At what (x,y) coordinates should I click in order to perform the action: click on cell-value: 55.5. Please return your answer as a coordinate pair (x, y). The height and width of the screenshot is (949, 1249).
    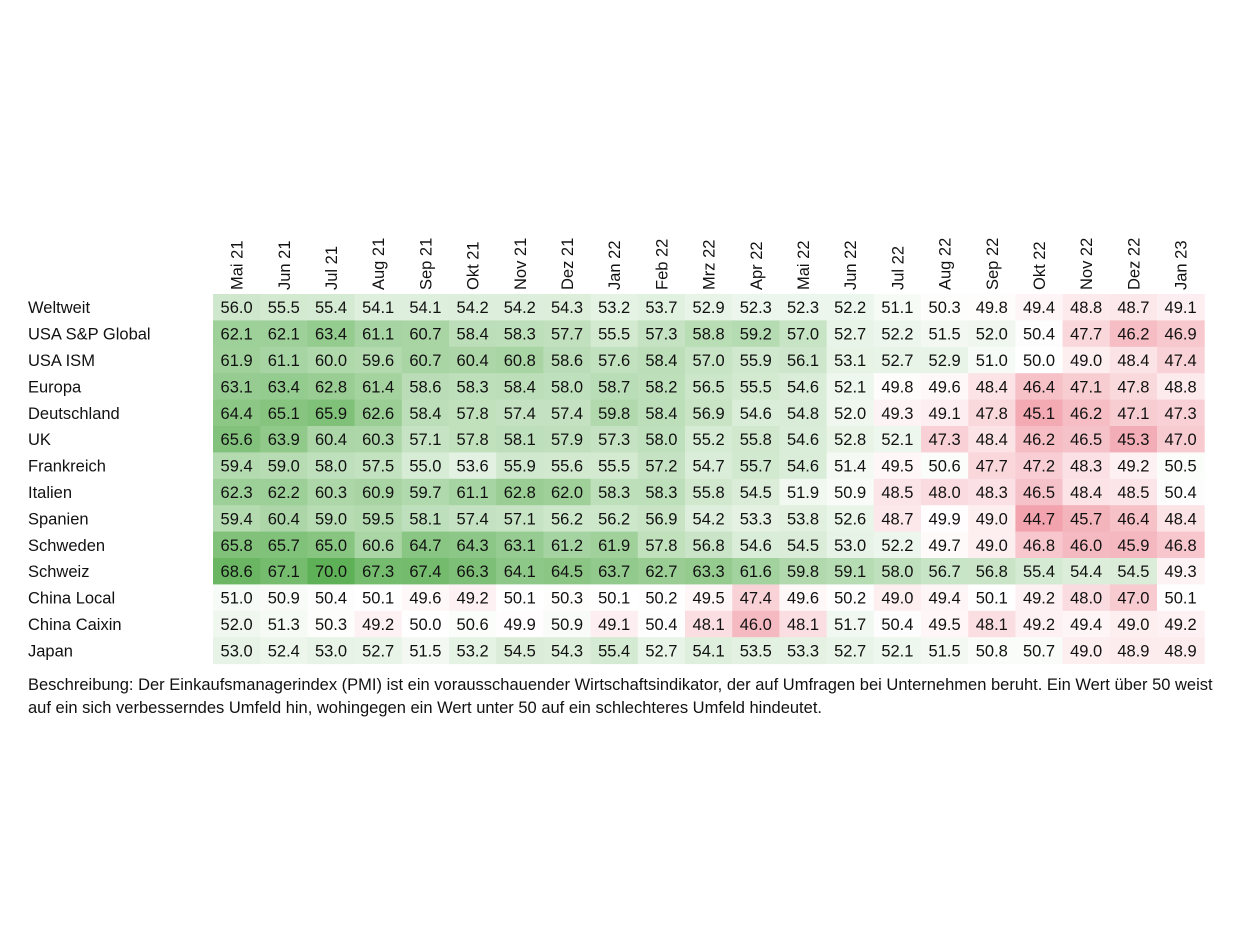
    Looking at the image, I should click on (756, 387).